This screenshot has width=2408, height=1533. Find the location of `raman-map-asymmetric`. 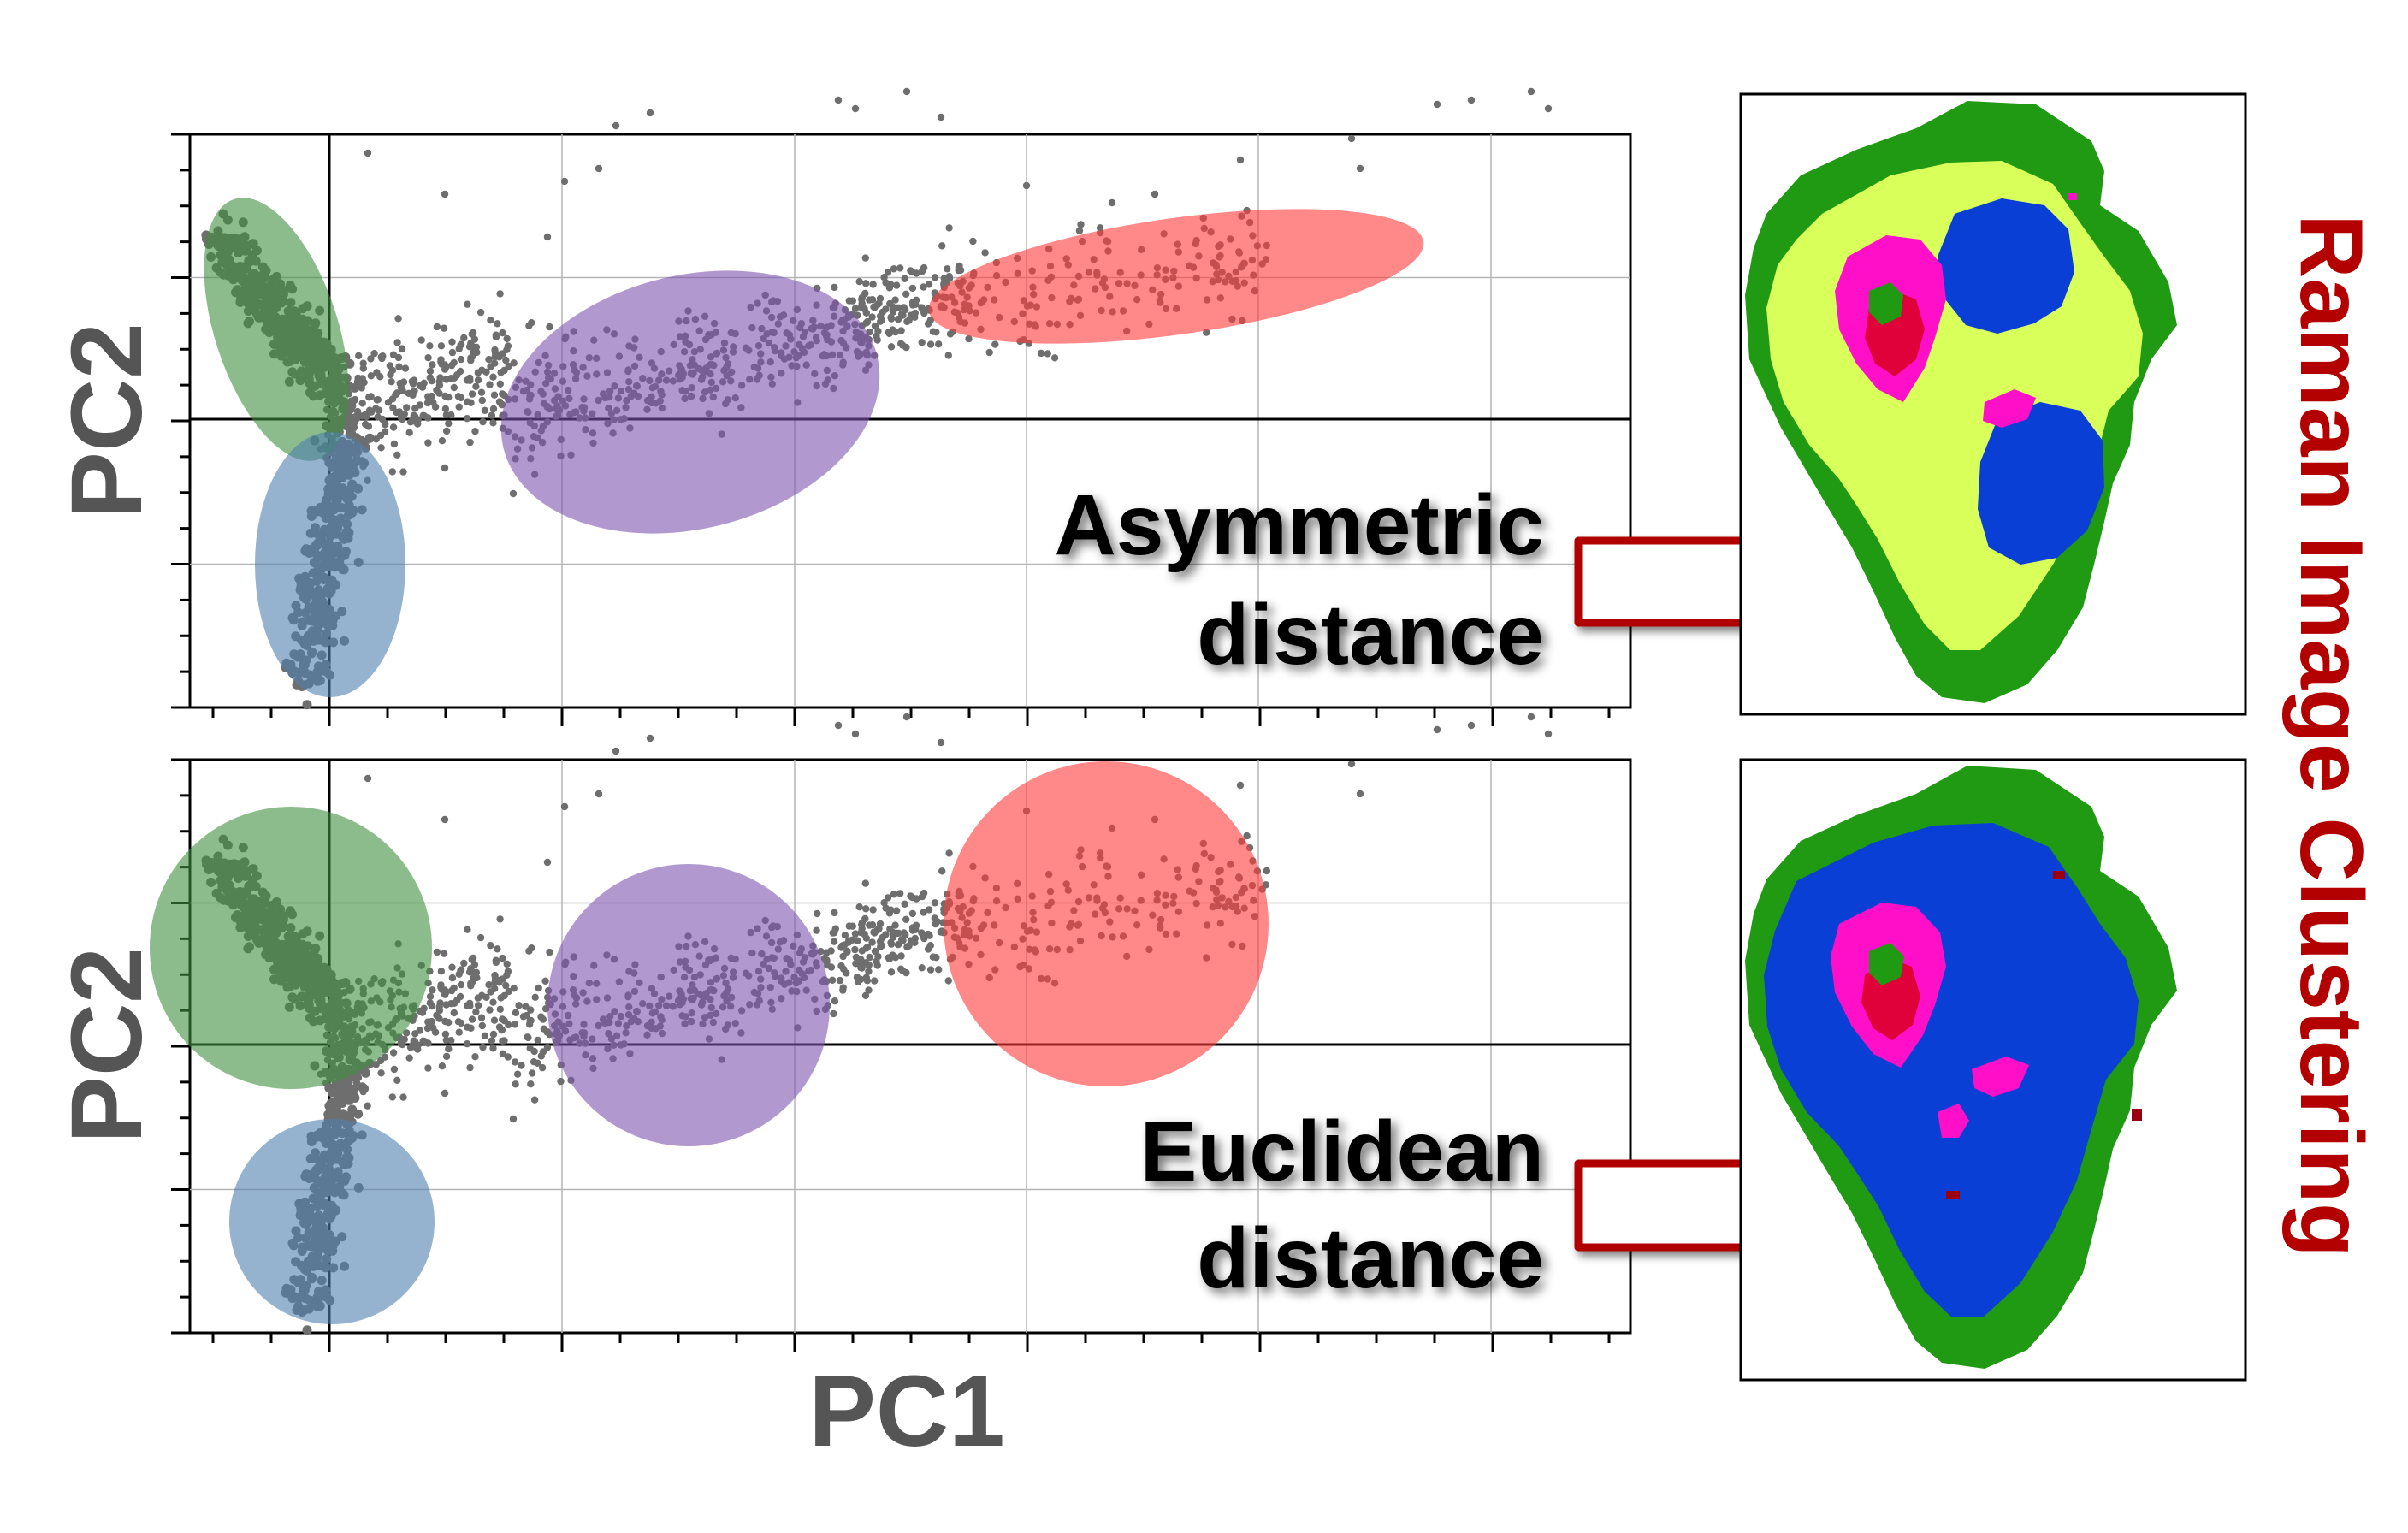

raman-map-asymmetric is located at coordinates (1993, 404).